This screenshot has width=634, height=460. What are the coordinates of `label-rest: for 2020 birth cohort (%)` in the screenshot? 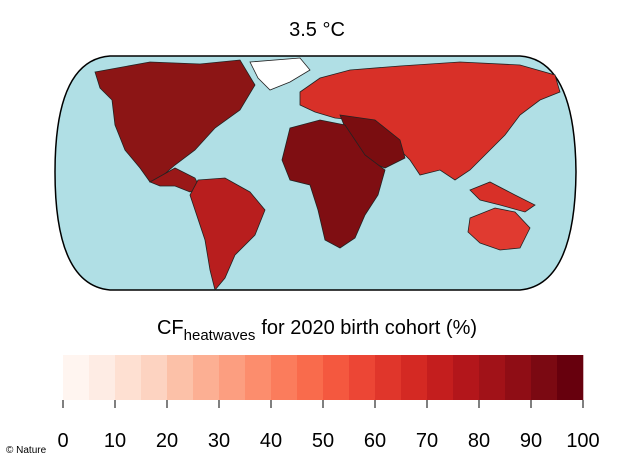 It's located at (369, 328).